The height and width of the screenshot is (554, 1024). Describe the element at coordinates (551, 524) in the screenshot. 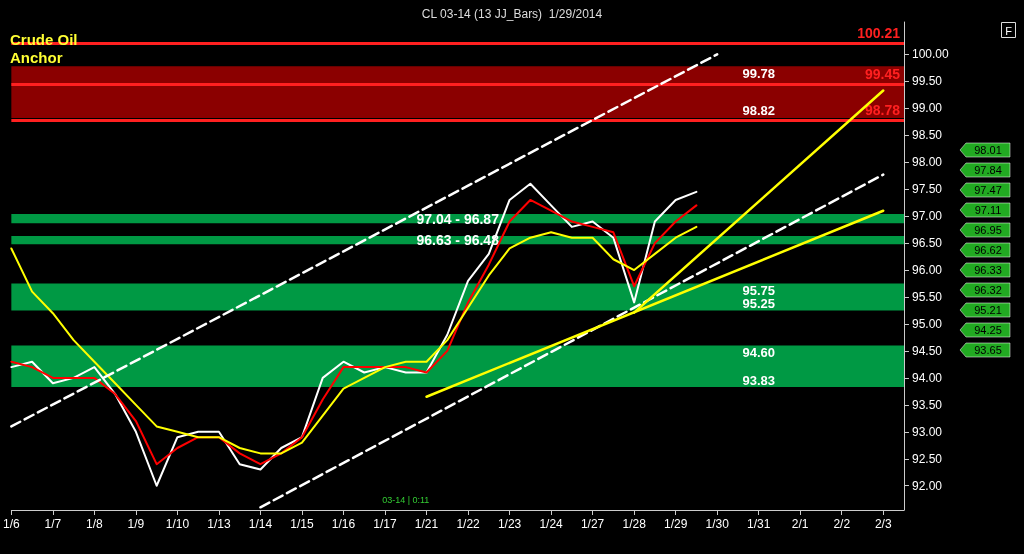

I see `x-tick-label: 1/24` at that location.